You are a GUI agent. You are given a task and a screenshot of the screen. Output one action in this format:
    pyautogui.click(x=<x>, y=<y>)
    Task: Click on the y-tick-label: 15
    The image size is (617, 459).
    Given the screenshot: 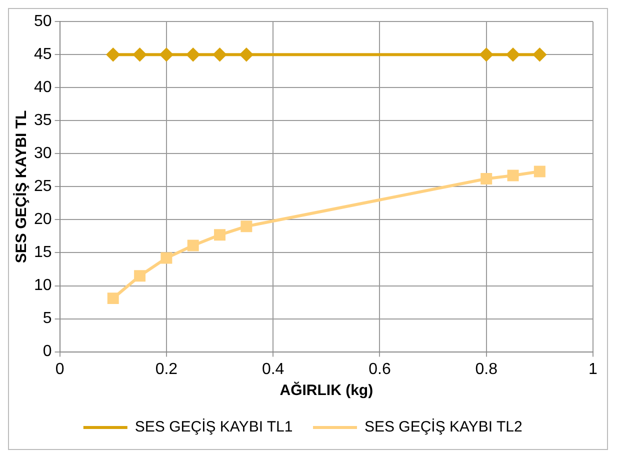 What is the action you would take?
    pyautogui.click(x=43, y=253)
    